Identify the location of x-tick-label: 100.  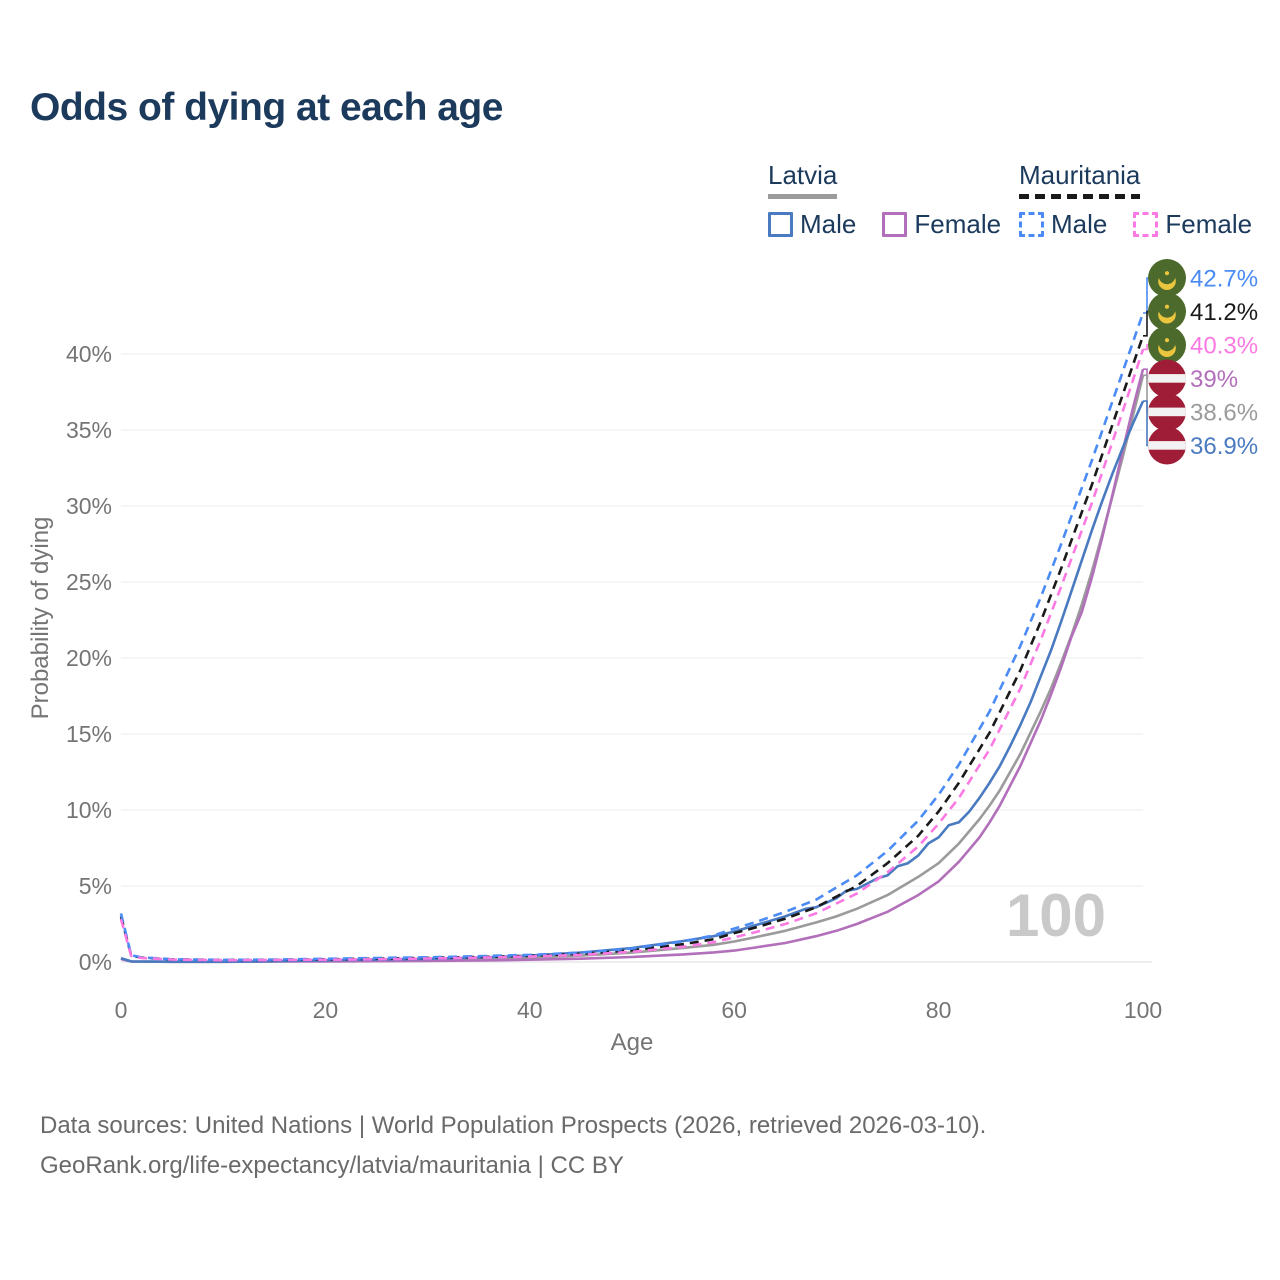
(1143, 1010).